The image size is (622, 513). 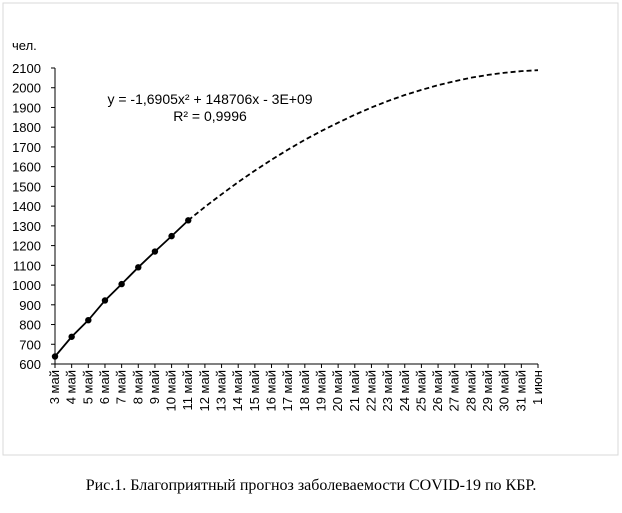 What do you see at coordinates (26, 167) in the screenshot?
I see `y-tick-label: 1600` at bounding box center [26, 167].